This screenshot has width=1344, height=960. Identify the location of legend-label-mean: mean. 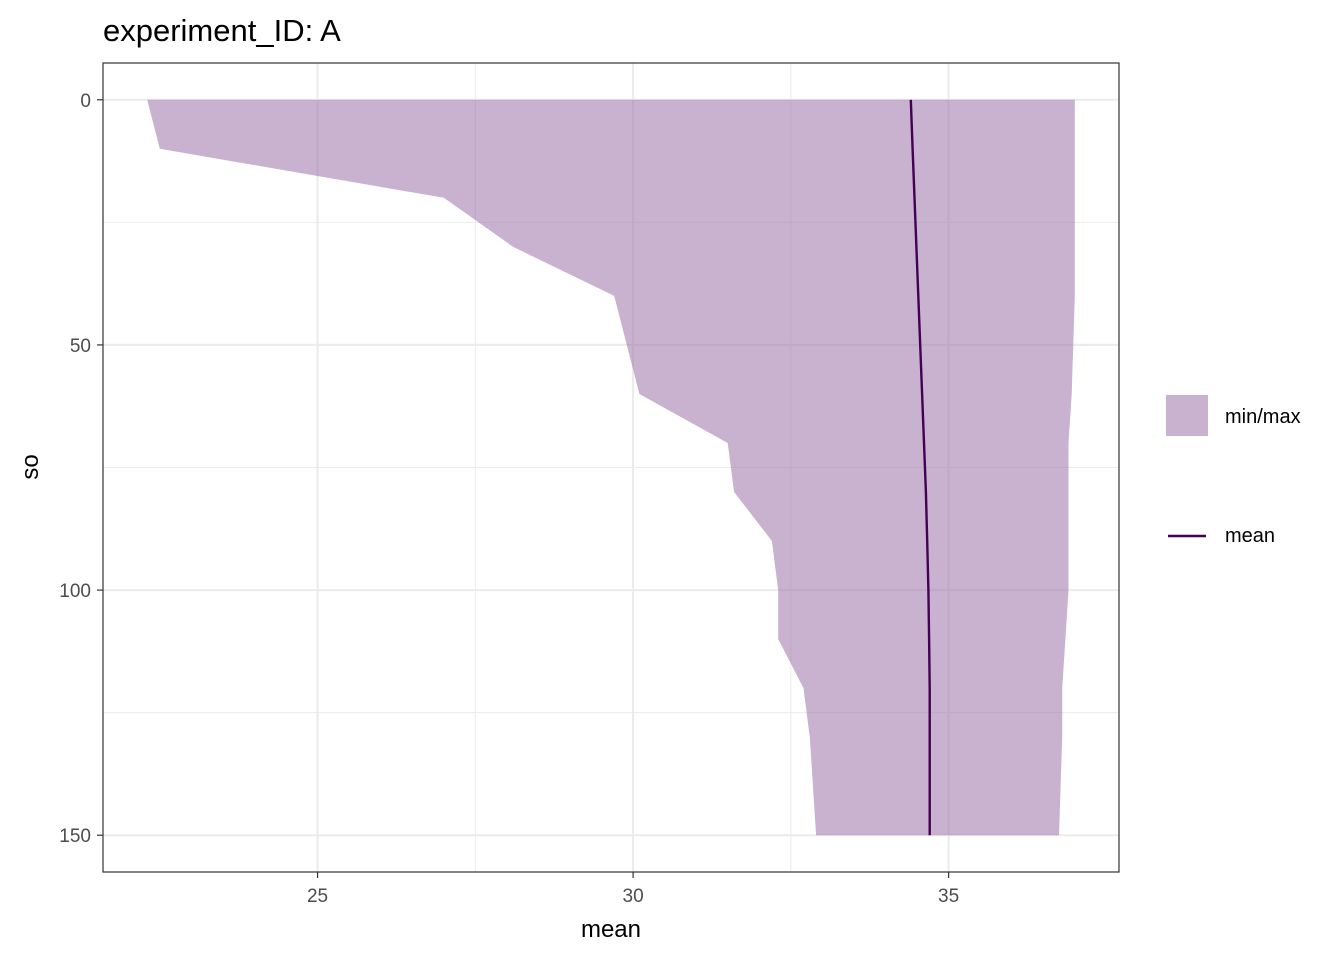
(1250, 536).